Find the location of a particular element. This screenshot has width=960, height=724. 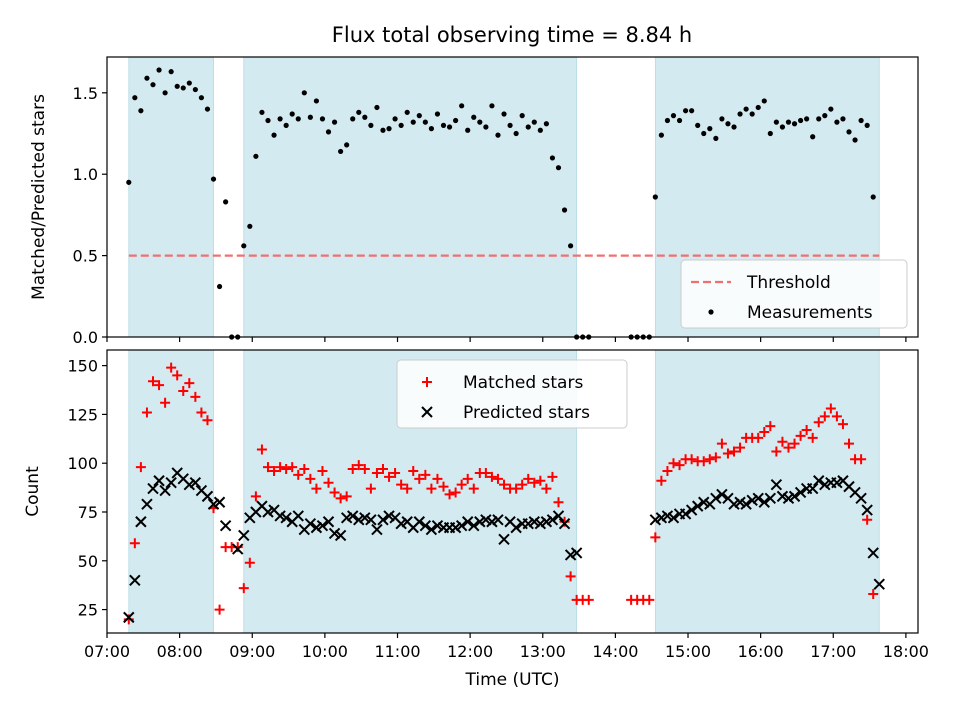

y-tick-label: 50 is located at coordinates (88, 561).